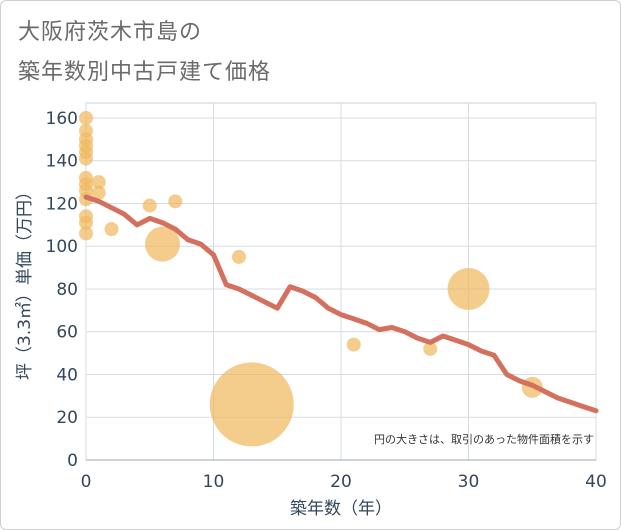 The image size is (621, 530). Describe the element at coordinates (67, 375) in the screenshot. I see `y-tick-label: 40` at that location.